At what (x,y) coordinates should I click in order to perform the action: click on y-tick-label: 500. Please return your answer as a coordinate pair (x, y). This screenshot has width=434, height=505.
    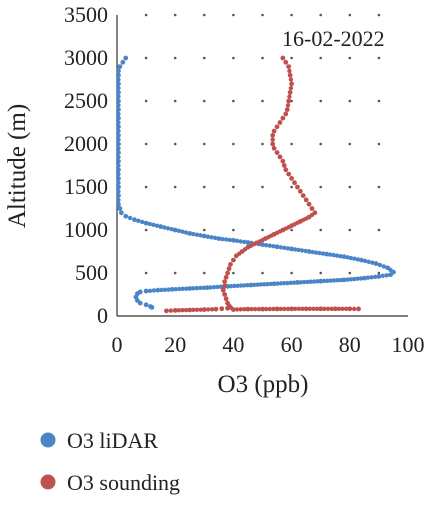
    Looking at the image, I should click on (91, 272).